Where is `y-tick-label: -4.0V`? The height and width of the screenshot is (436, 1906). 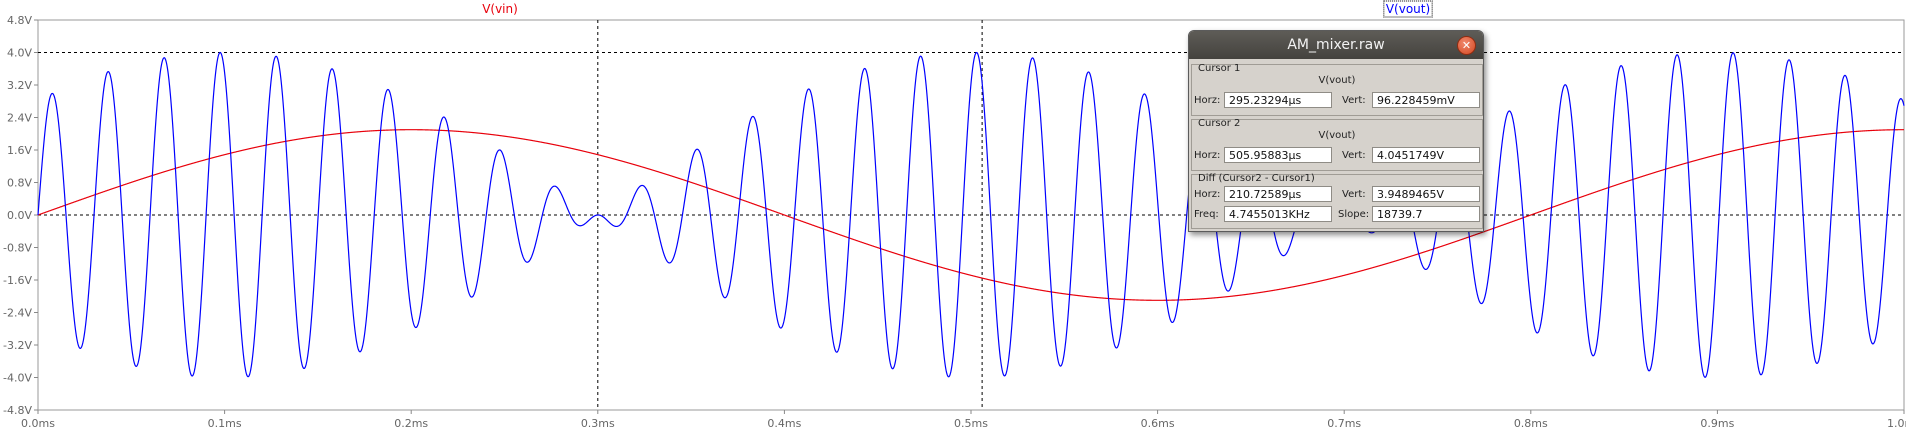 y-tick-label: -4.0V is located at coordinates (17, 378).